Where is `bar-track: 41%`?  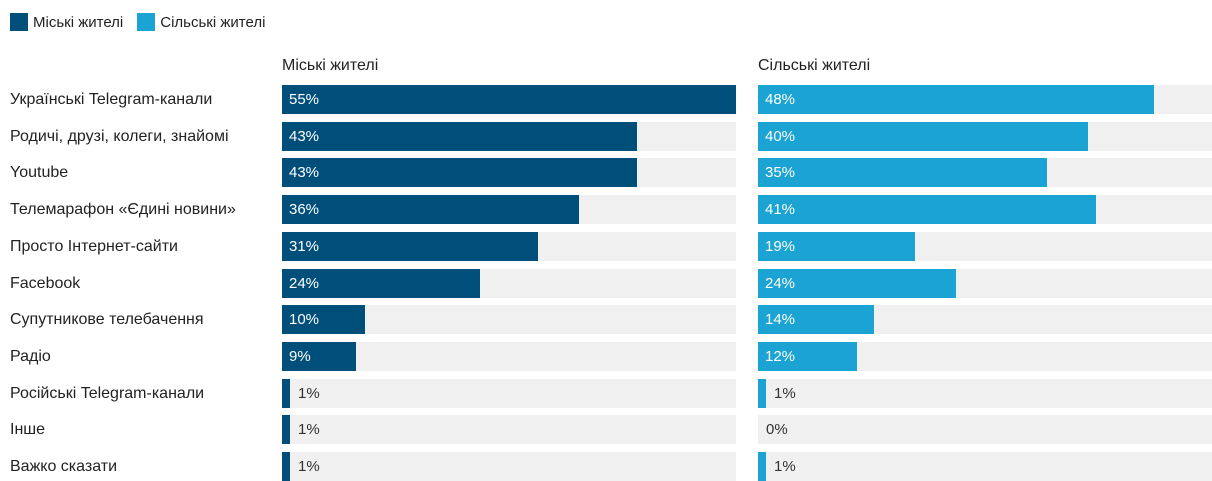
bar-track: 41% is located at coordinates (985, 209).